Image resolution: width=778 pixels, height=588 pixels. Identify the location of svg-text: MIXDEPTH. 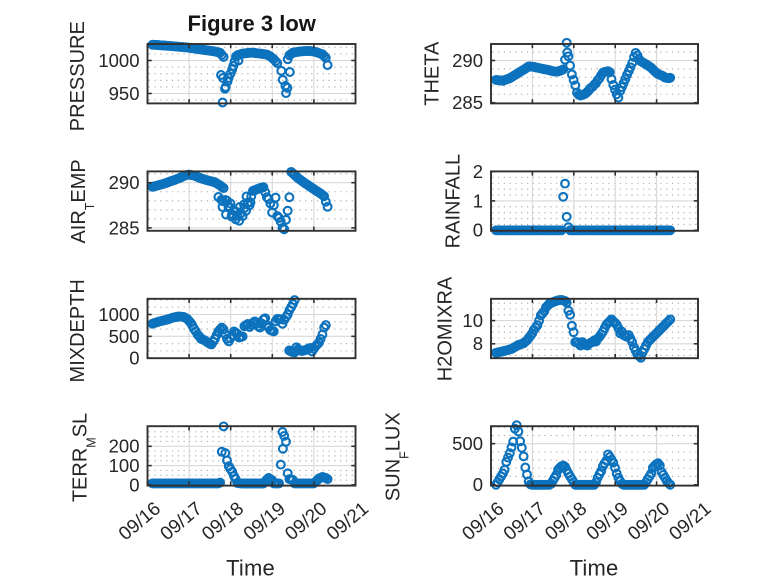
(78, 330).